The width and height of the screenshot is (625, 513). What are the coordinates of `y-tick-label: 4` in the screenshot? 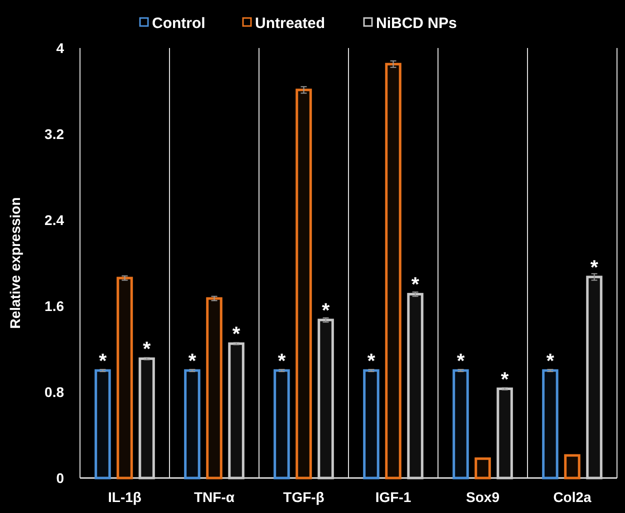 It's located at (60, 48).